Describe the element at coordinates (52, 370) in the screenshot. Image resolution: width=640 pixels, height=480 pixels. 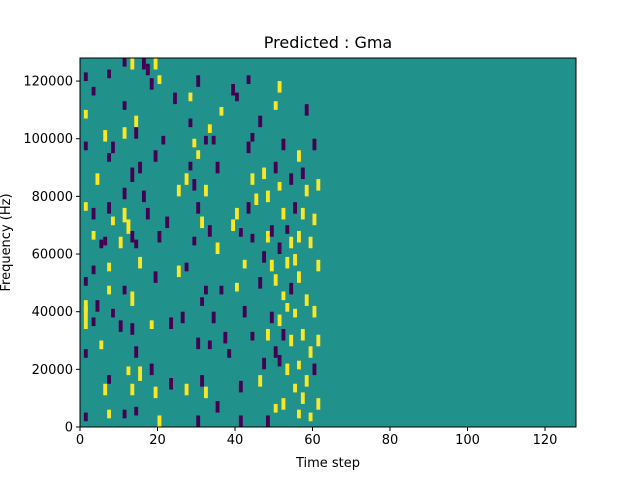
I see `y-tick-label: 20000` at that location.